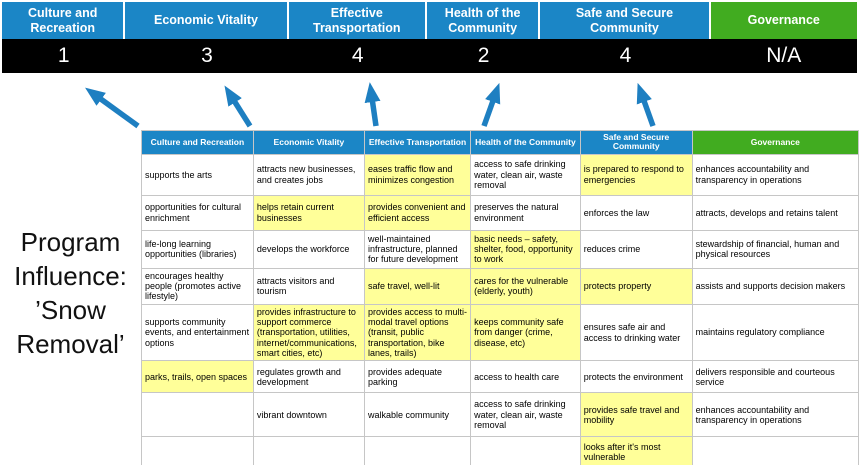 This screenshot has height=465, width=859. I want to click on matrix-cell: assists and supports decision makers, so click(775, 286).